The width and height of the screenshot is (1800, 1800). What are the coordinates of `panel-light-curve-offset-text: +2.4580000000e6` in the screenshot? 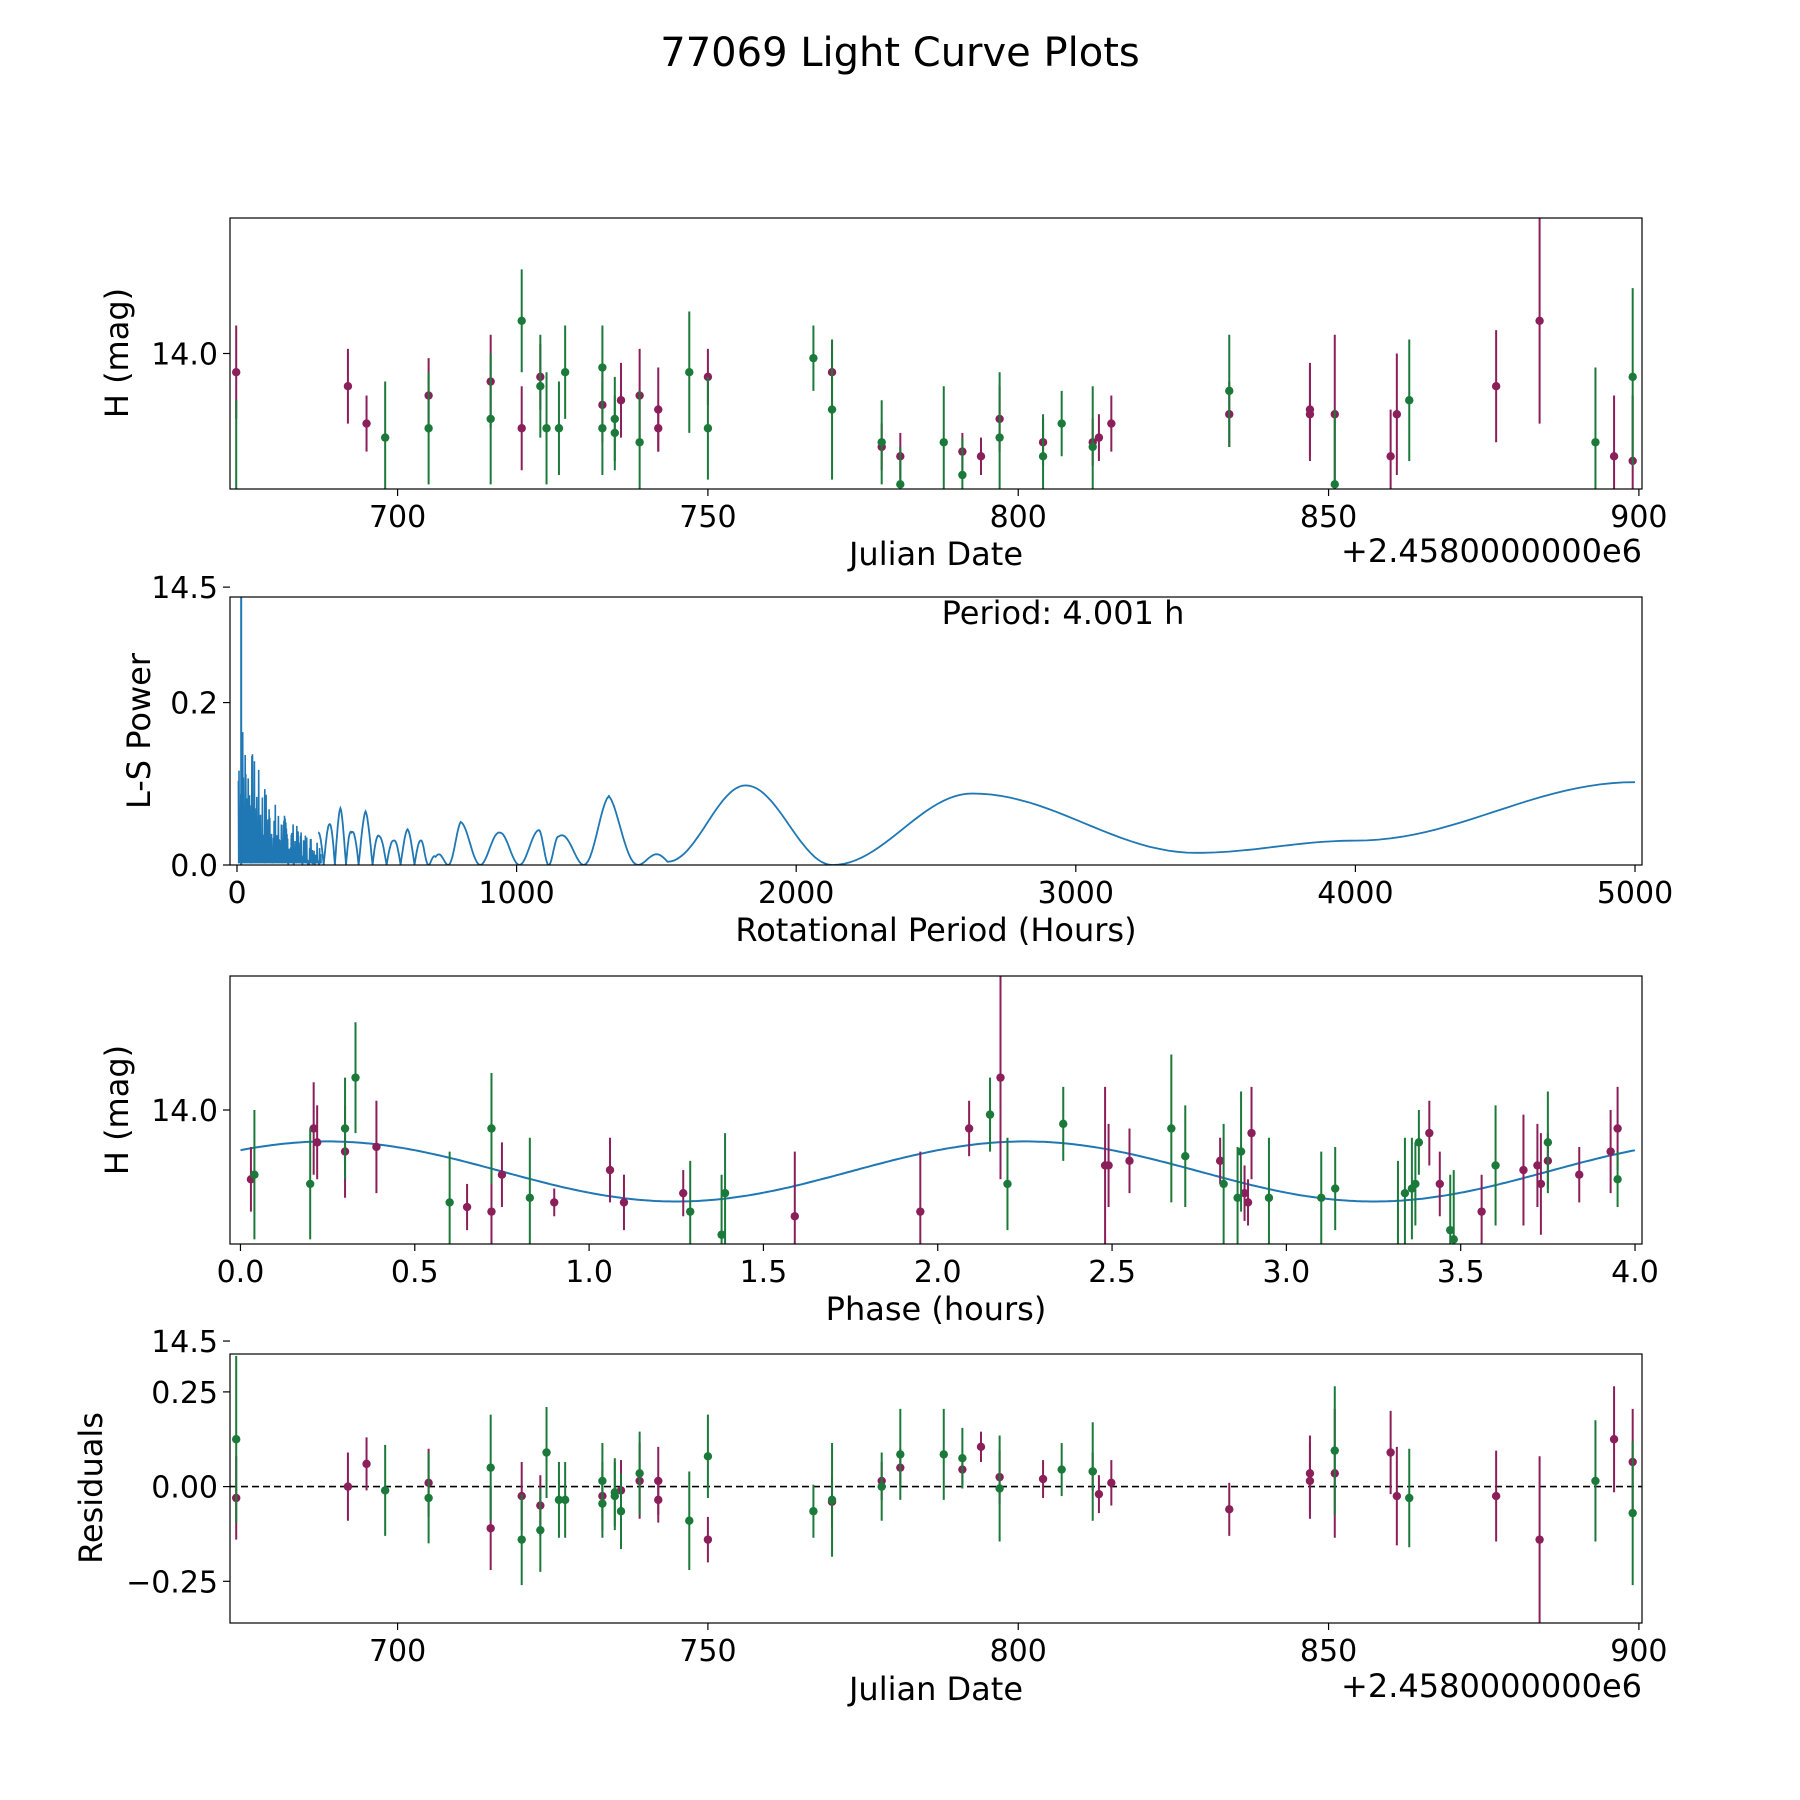 It's located at (1491, 551).